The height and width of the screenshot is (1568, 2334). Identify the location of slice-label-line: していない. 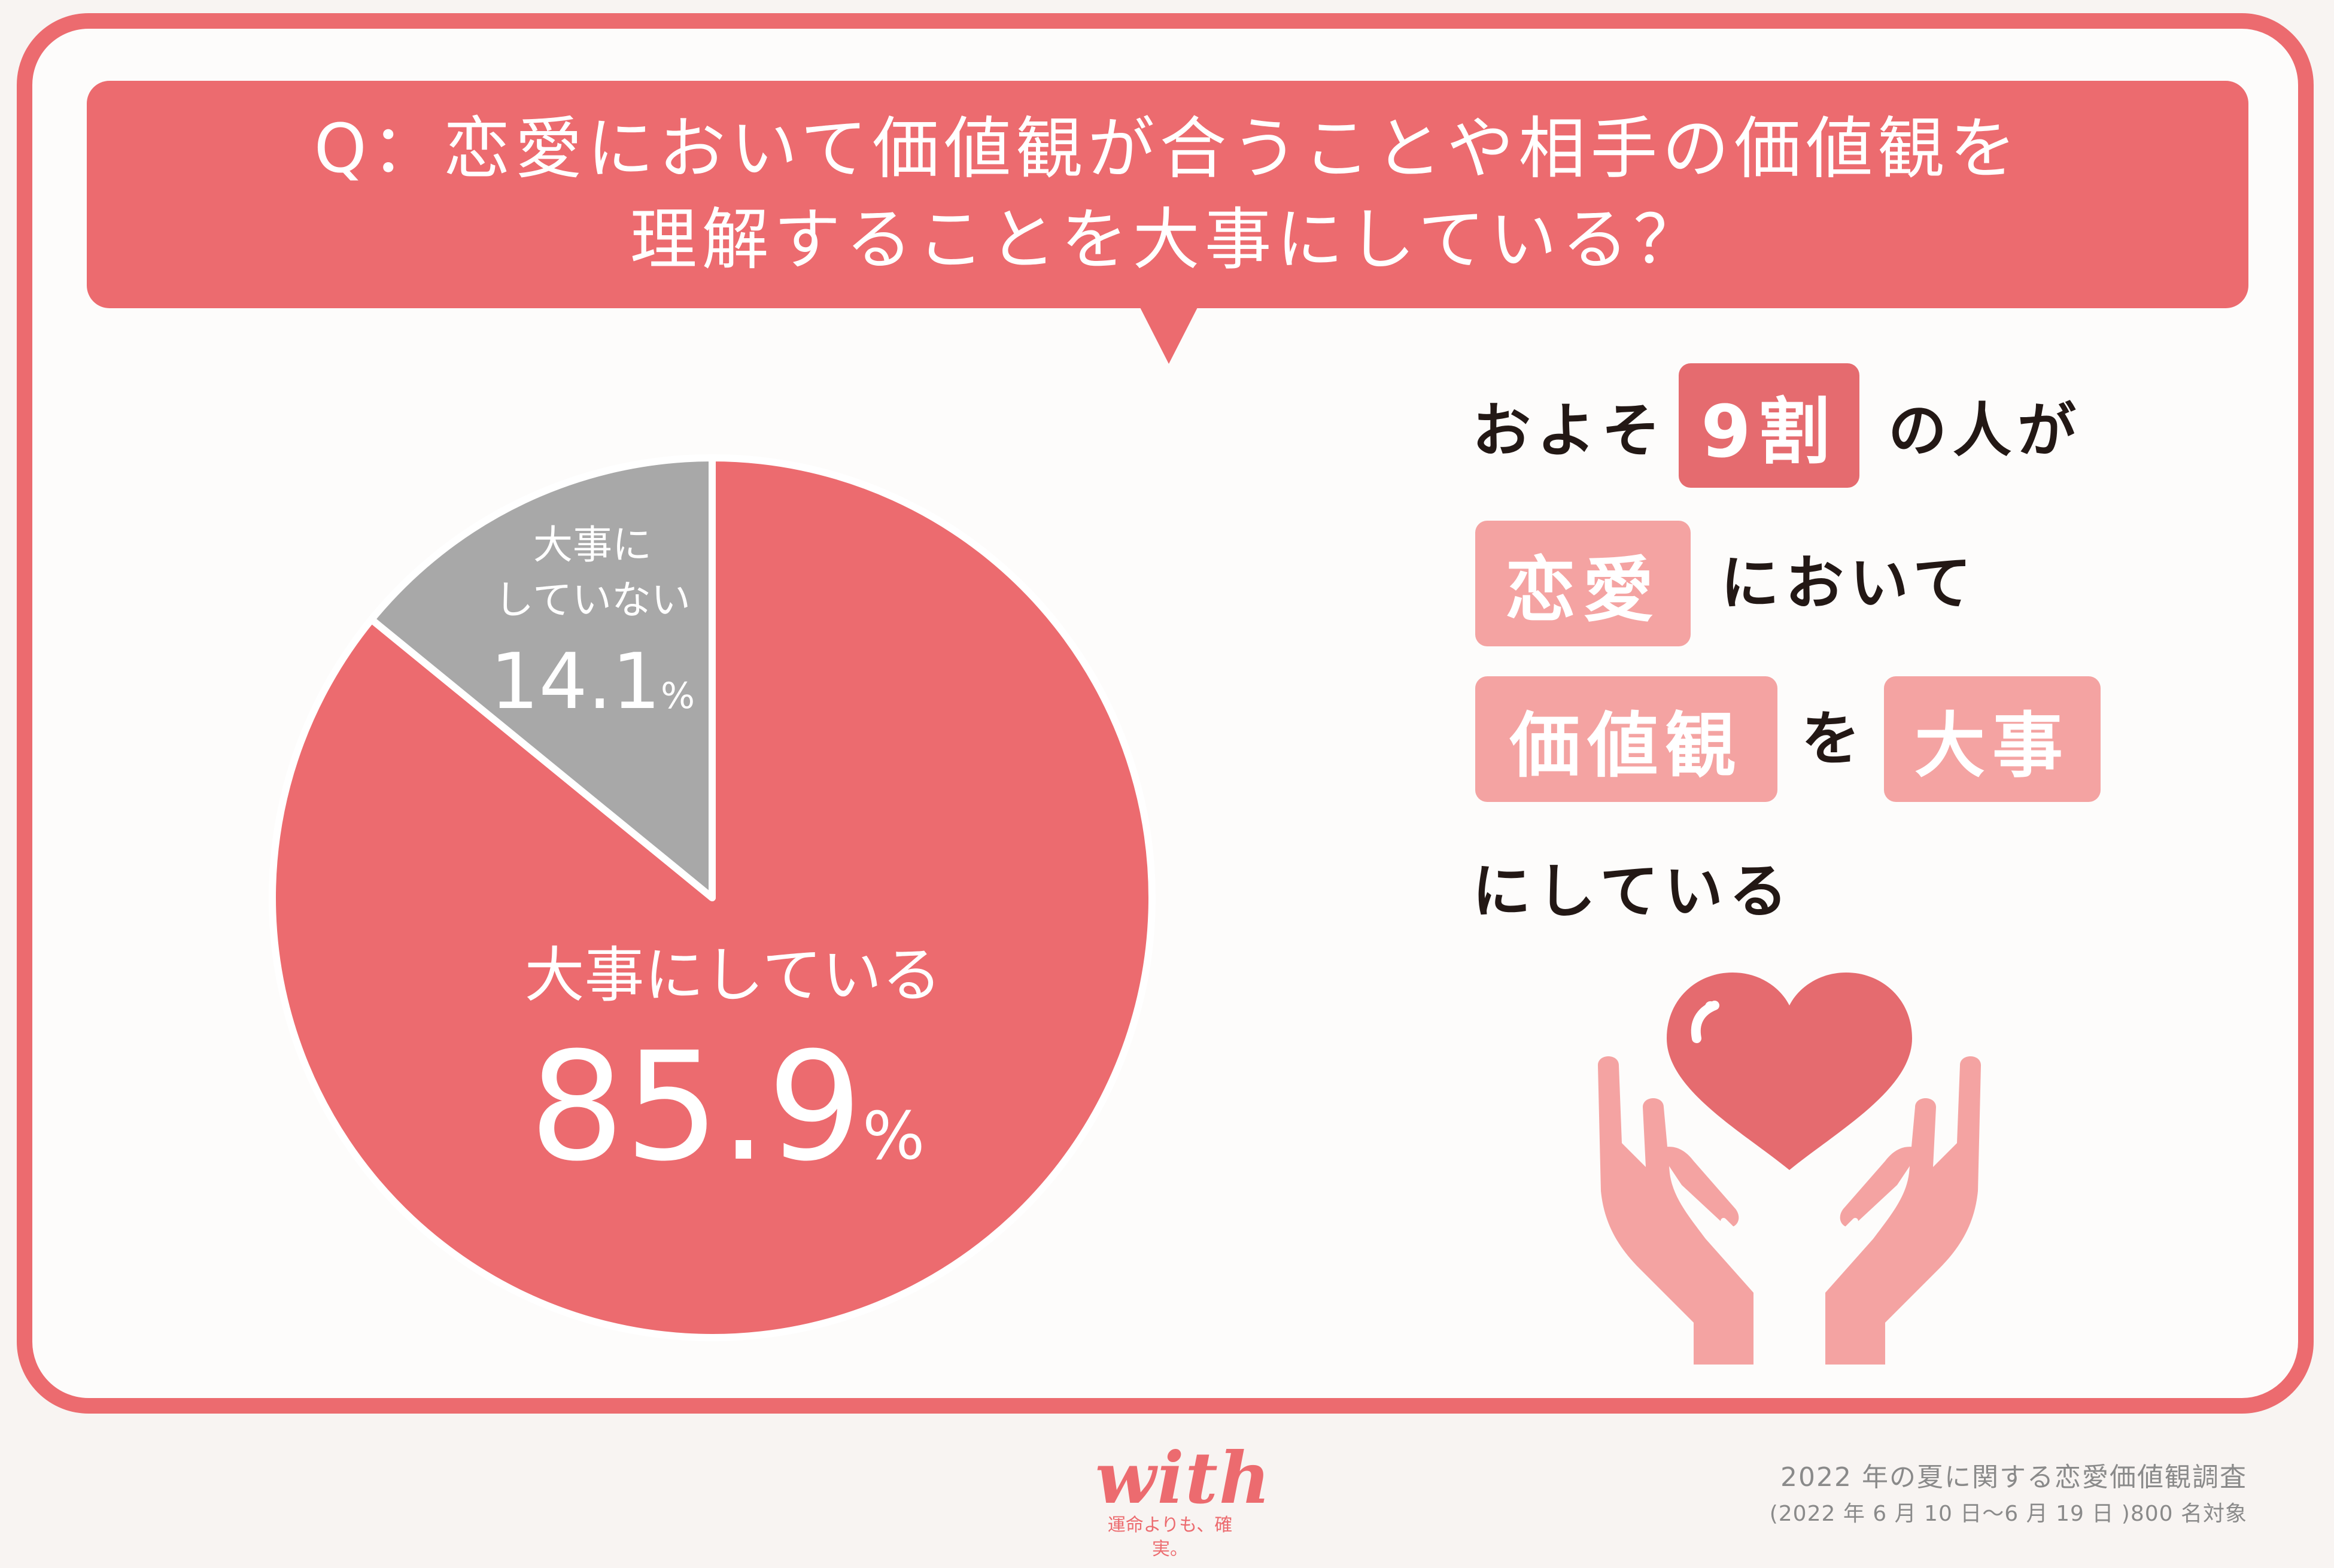
(592, 600).